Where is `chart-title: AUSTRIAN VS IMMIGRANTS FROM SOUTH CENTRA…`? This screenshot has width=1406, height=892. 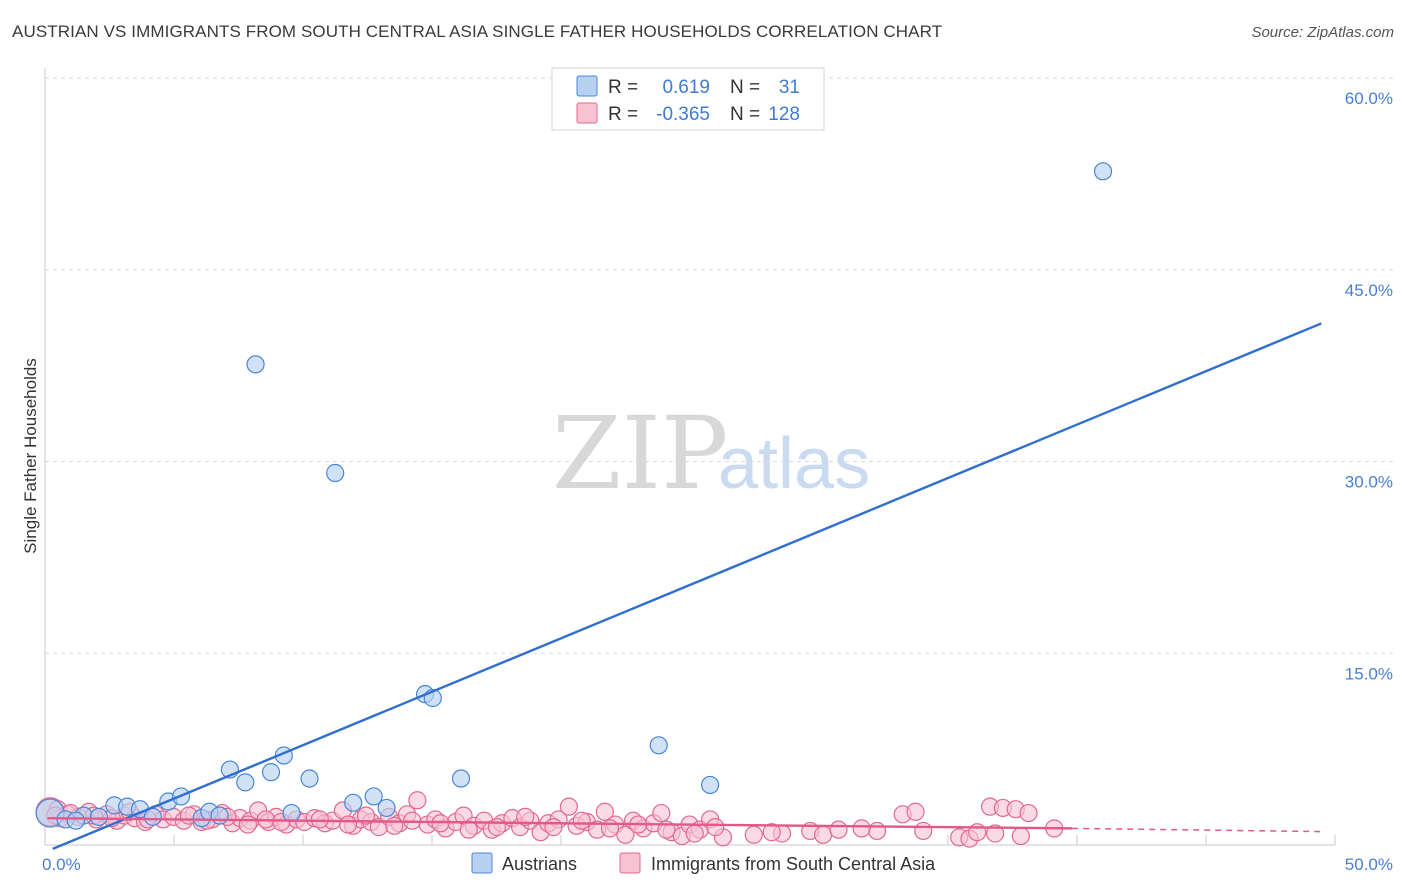
chart-title: AUSTRIAN VS IMMIGRANTS FROM SOUTH CENTRA… is located at coordinates (477, 31).